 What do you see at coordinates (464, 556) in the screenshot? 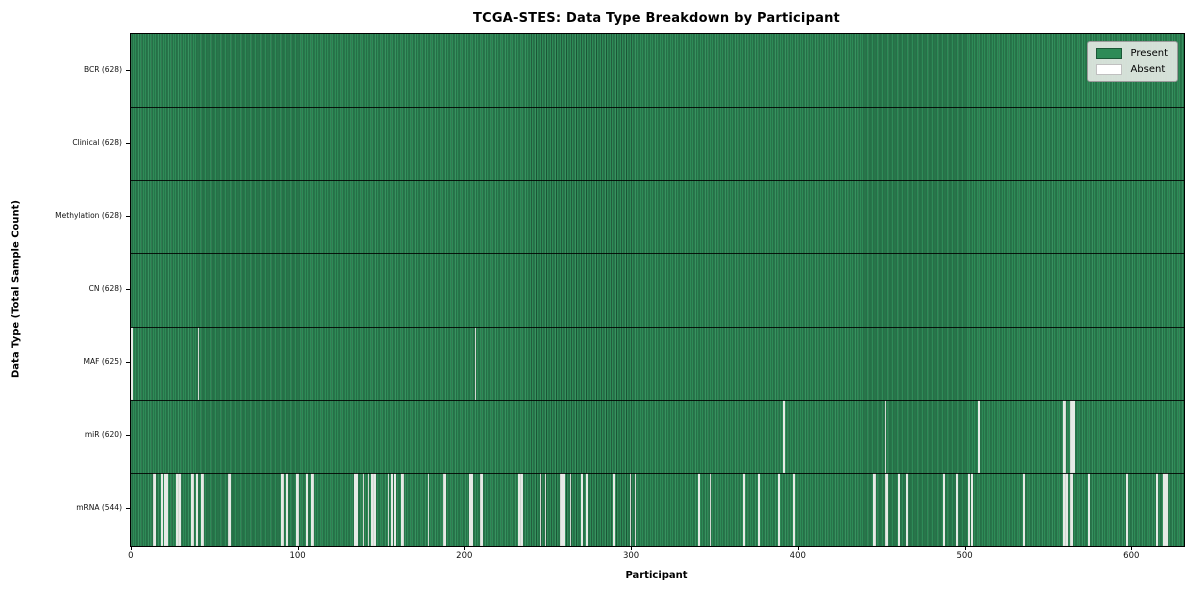
I see `x-tick-label-200: 200` at bounding box center [464, 556].